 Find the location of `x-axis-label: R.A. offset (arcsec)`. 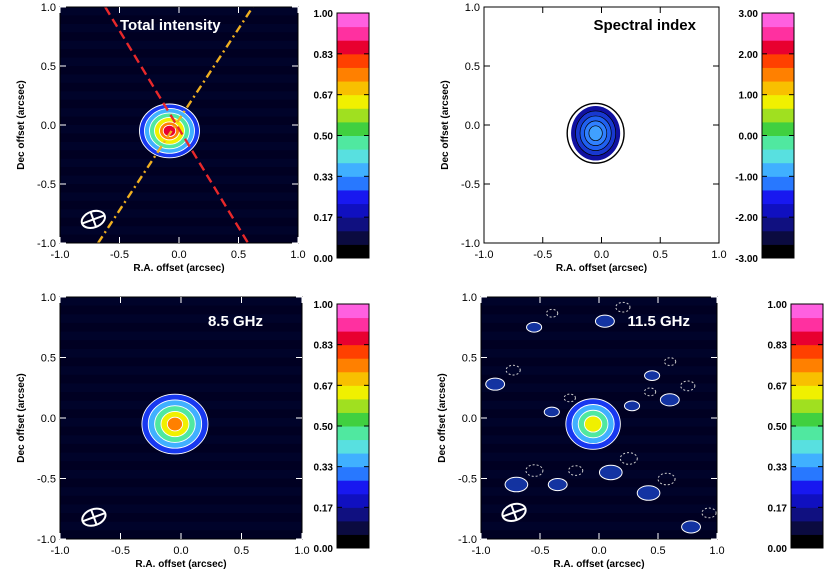

x-axis-label: R.A. offset (arcsec) is located at coordinates (598, 564).